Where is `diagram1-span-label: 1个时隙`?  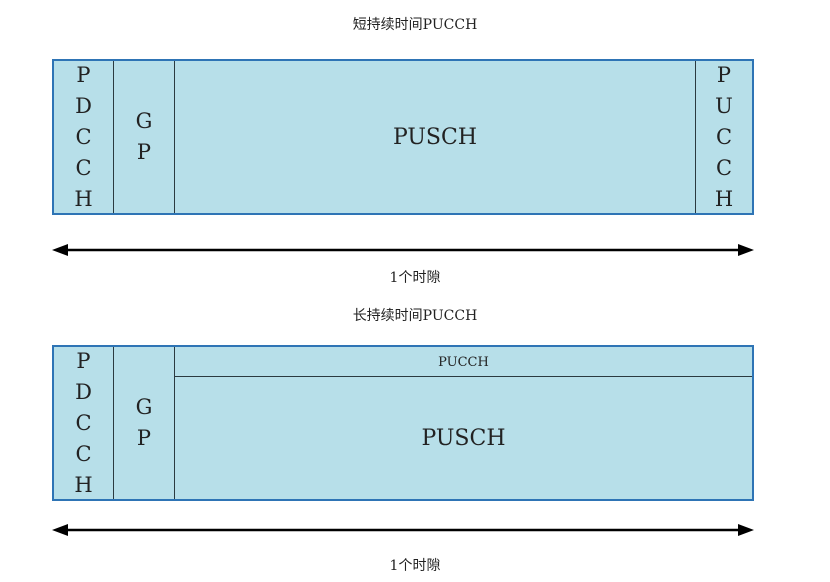
diagram1-span-label: 1个时隙 is located at coordinates (415, 278).